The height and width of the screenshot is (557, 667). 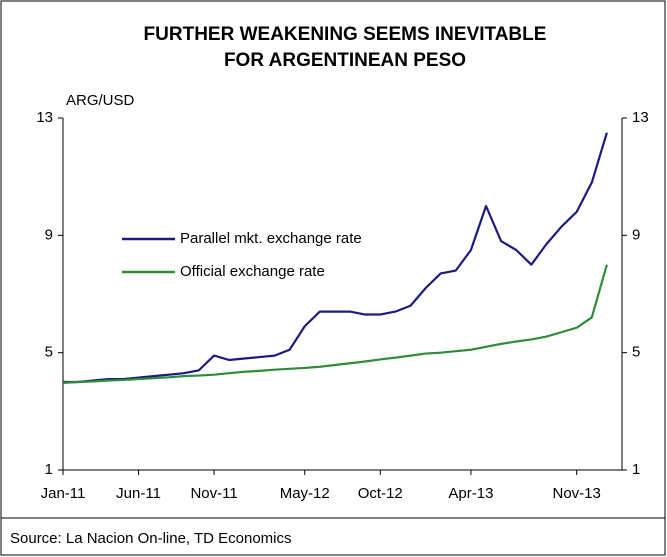 I want to click on y2-tick-label: 5, so click(x=636, y=352).